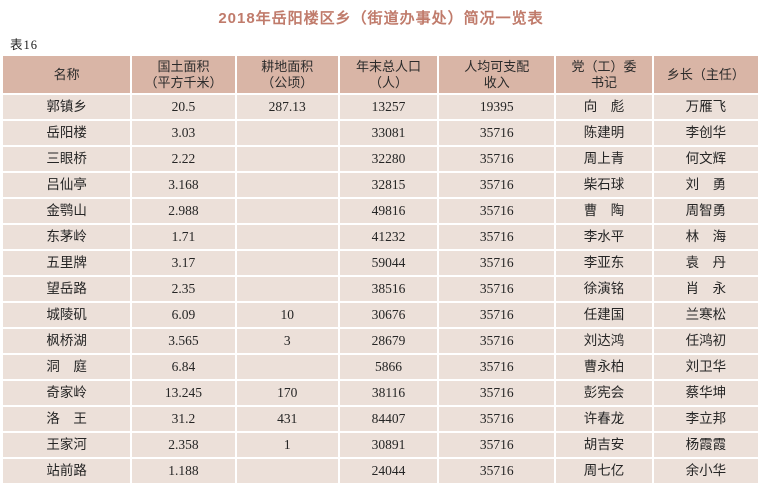 The image size is (762, 489). I want to click on table-cell-township_head: 何文辉, so click(705, 159).